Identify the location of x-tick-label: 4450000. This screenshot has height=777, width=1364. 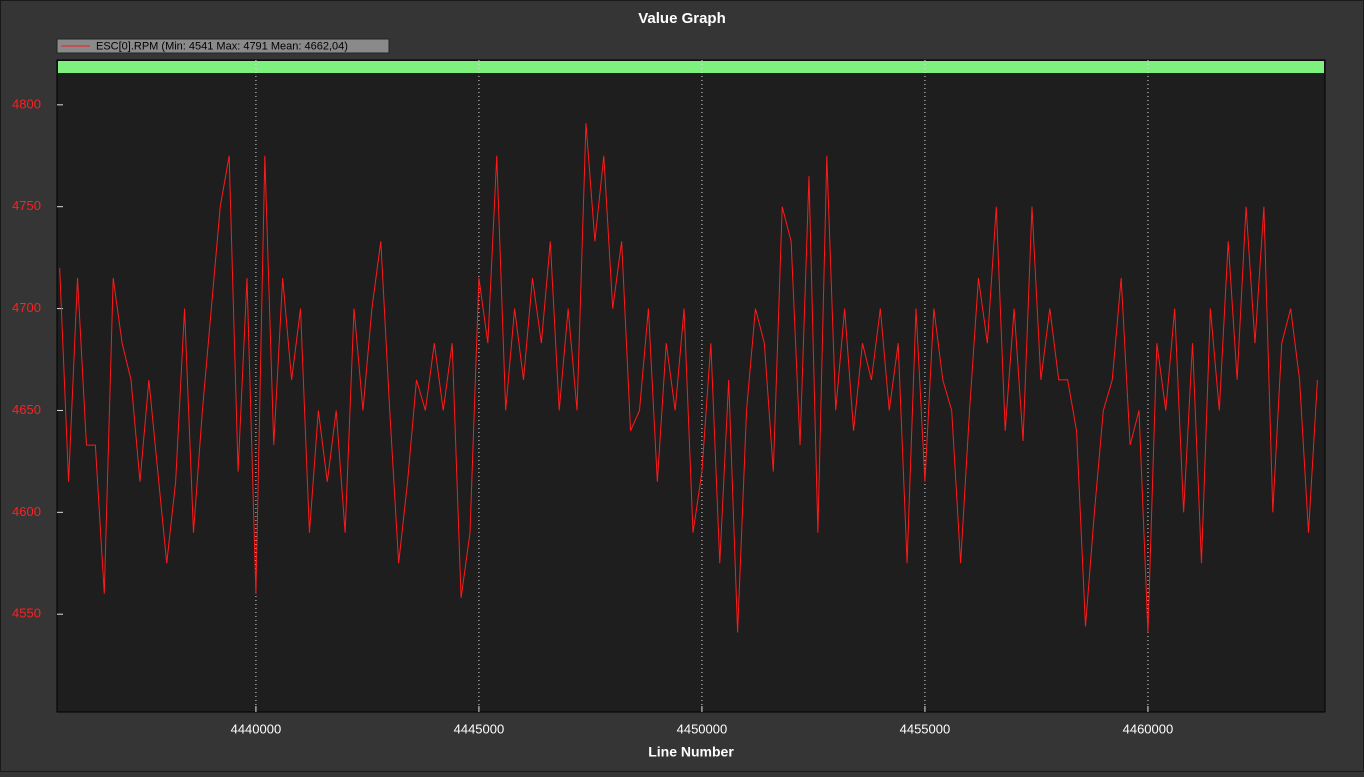
(702, 728).